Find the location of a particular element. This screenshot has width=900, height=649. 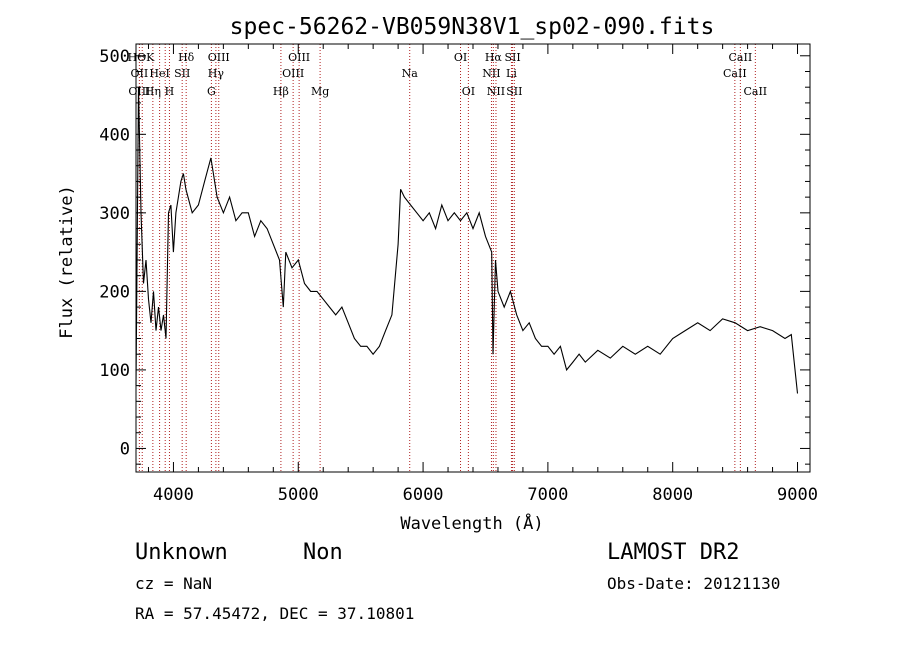

line-label: Li is located at coordinates (511, 73).